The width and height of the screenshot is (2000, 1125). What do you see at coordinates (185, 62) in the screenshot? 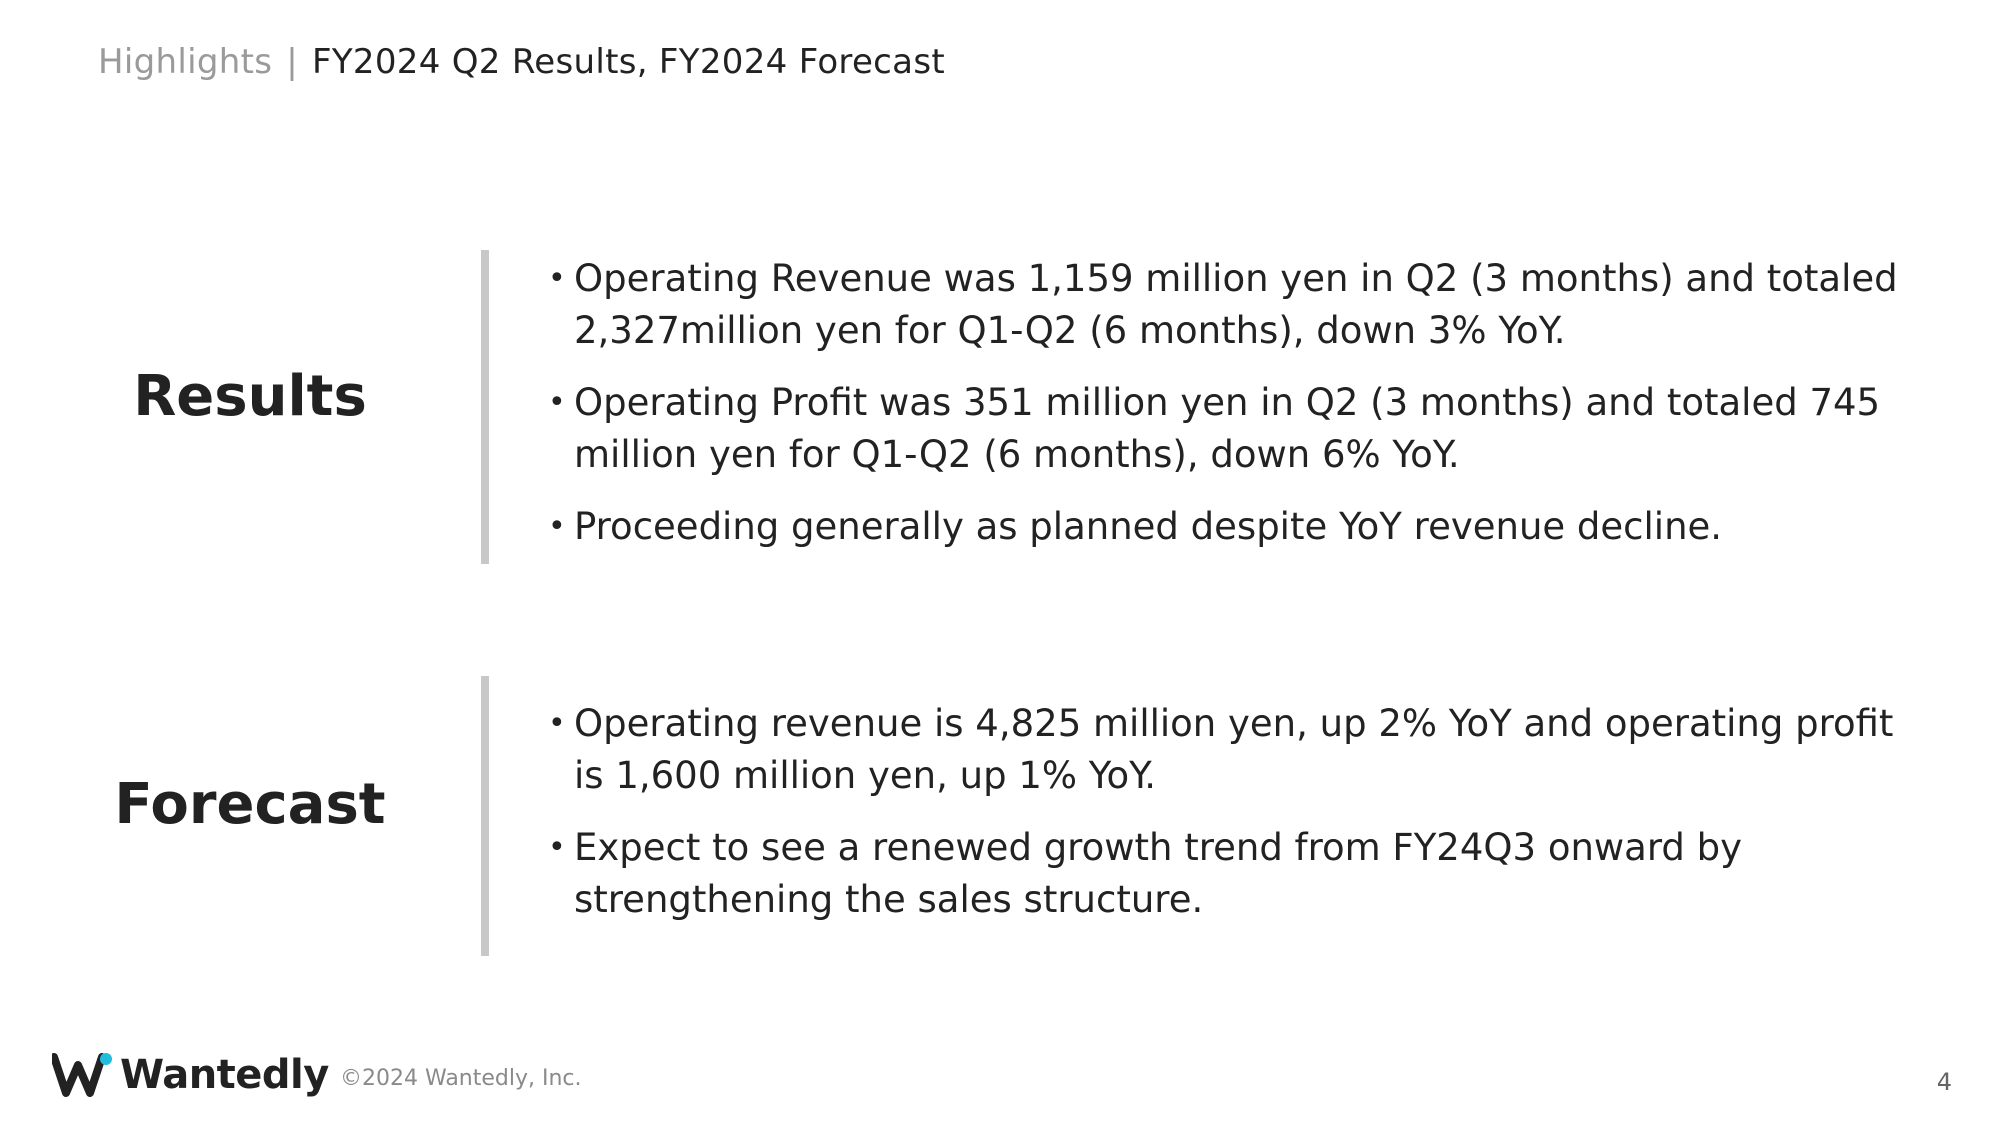
I see `section-label: Highlights` at bounding box center [185, 62].